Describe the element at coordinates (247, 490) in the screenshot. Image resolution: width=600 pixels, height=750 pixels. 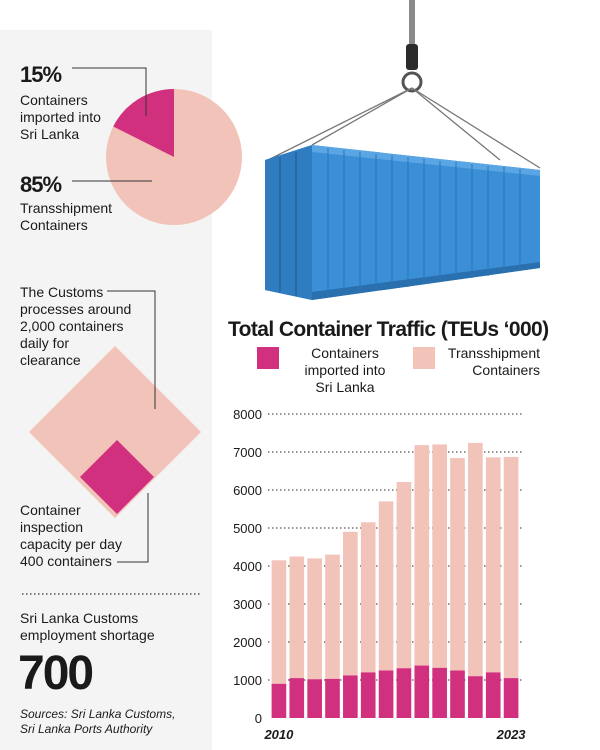
I see `y-tick-label: 6000` at that location.